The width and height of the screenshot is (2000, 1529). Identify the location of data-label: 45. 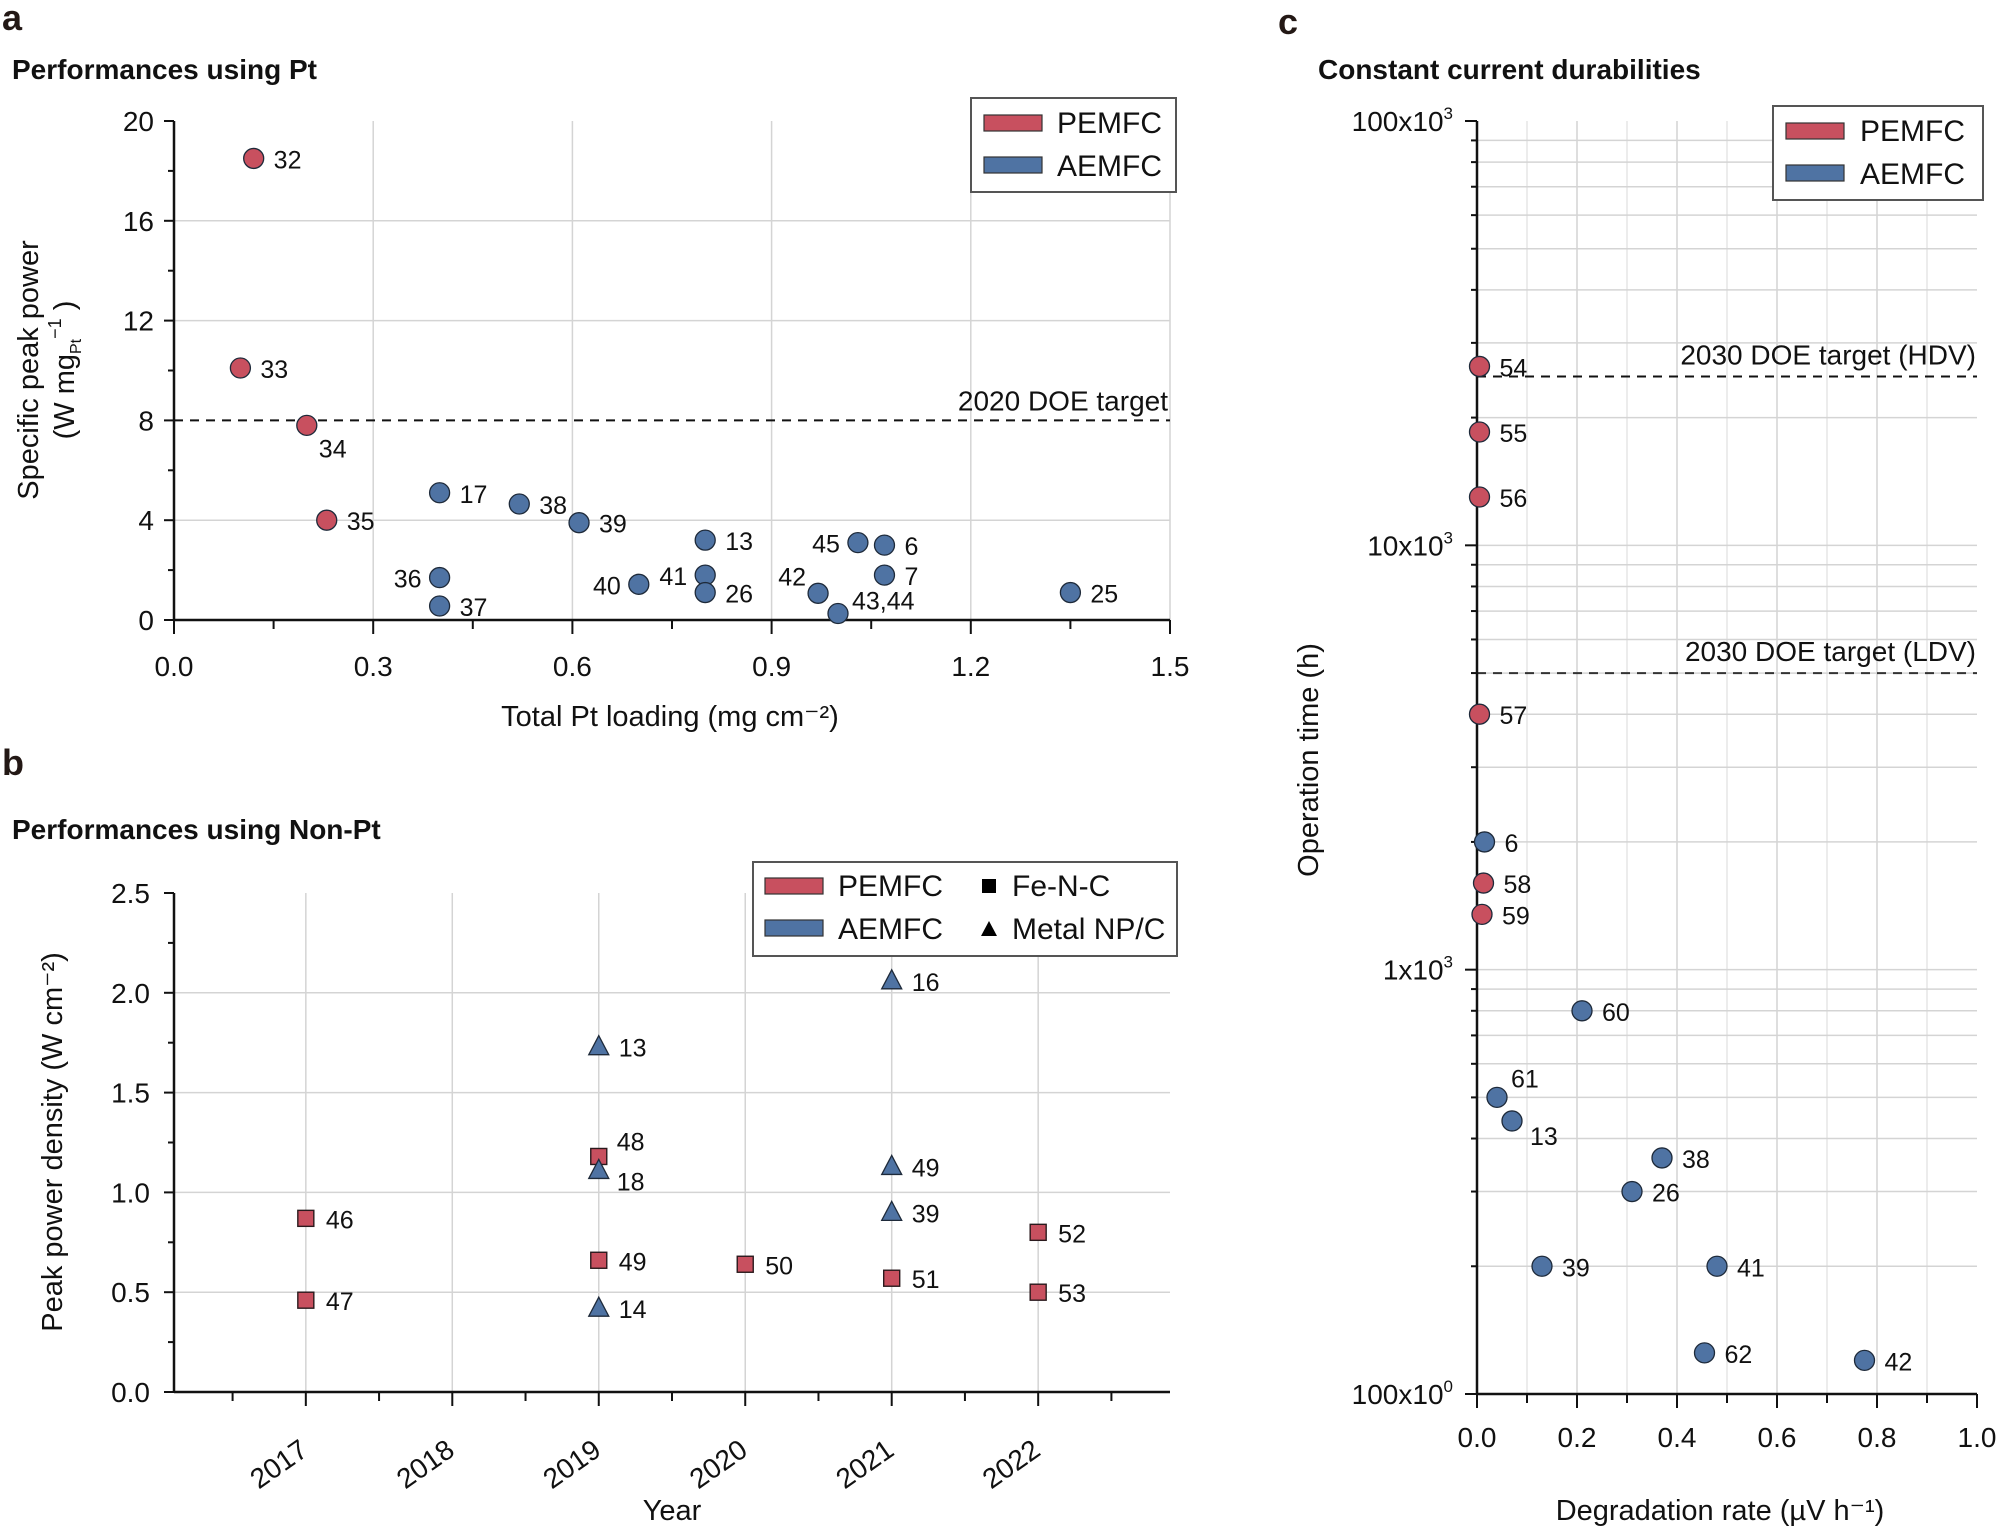
(826, 545).